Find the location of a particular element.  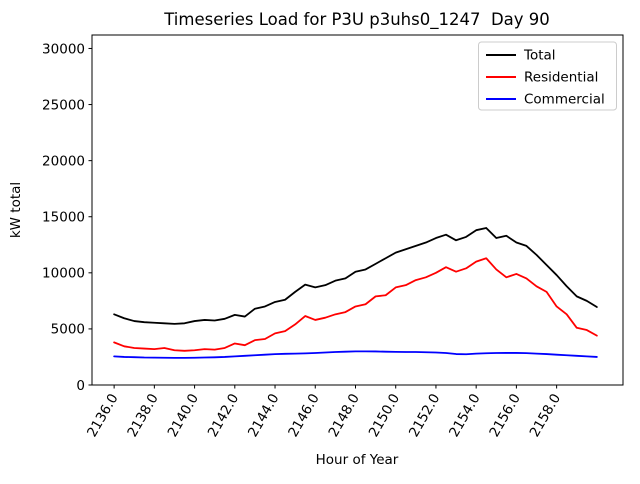

x-axis-label: Hour of Year is located at coordinates (357, 460).